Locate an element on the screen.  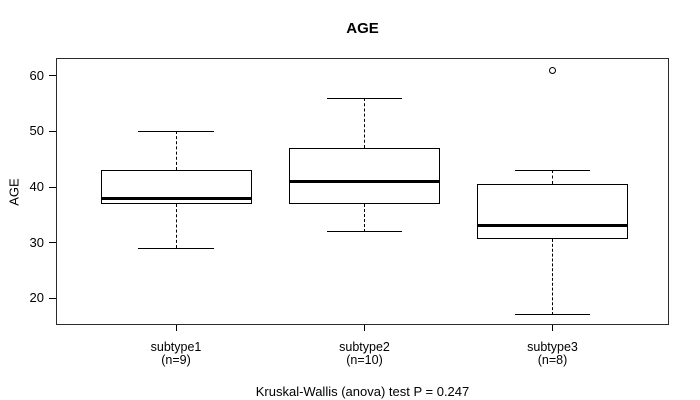
category-label: subtype3 is located at coordinates (552, 347).